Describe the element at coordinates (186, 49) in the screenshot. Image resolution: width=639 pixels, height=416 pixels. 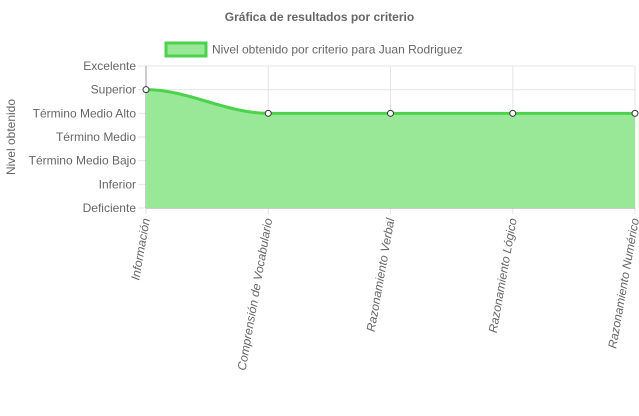
I see `legend-swatch` at that location.